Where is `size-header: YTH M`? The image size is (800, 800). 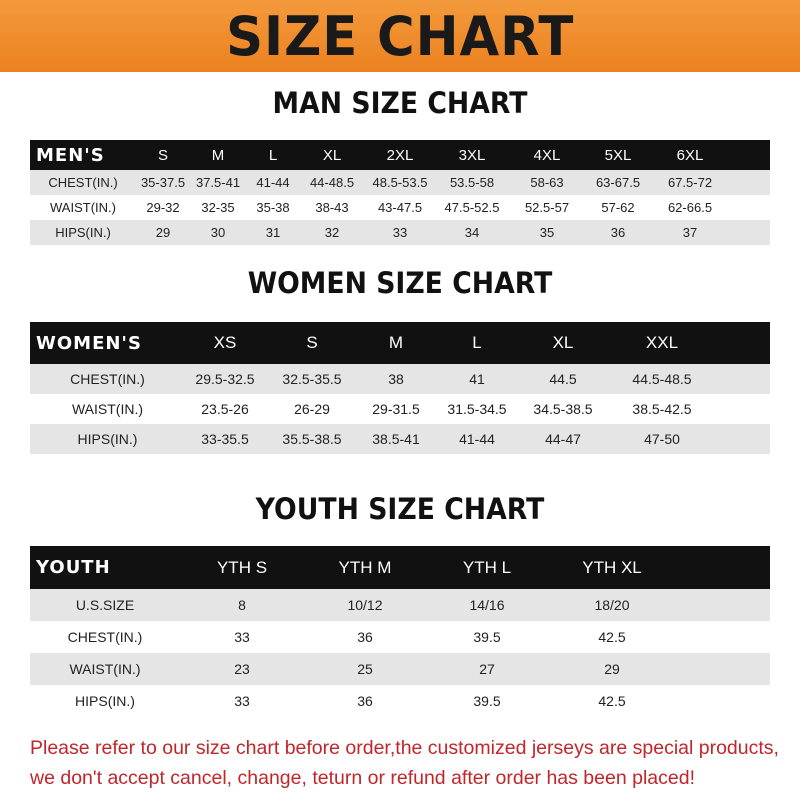 size-header: YTH M is located at coordinates (365, 567).